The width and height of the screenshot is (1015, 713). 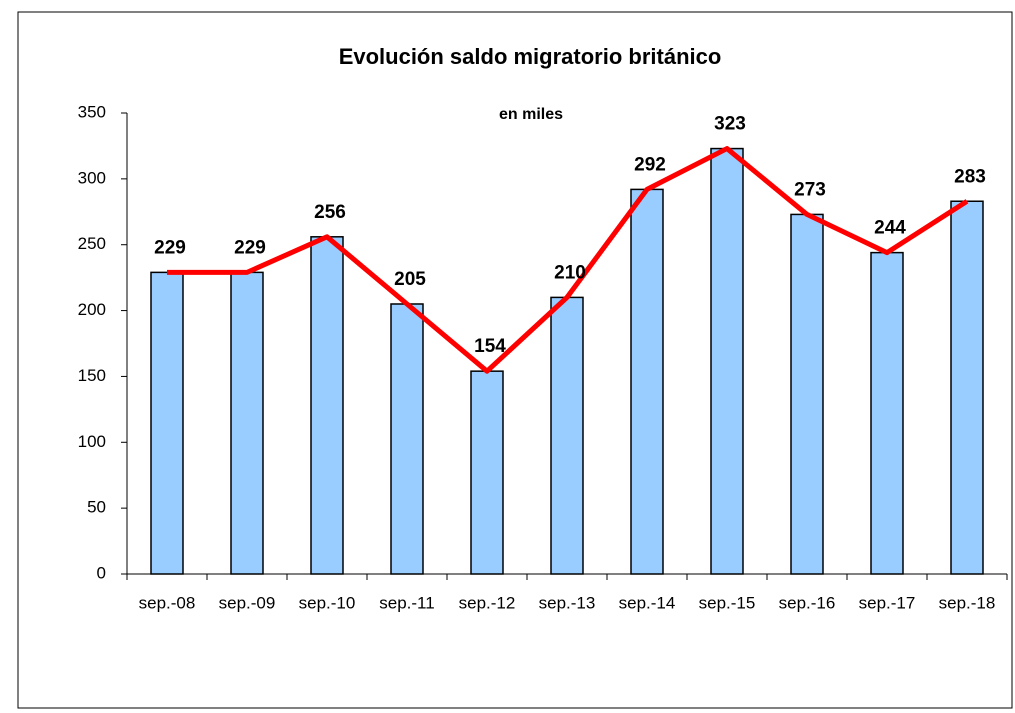 What do you see at coordinates (330, 212) in the screenshot?
I see `data-label: 256` at bounding box center [330, 212].